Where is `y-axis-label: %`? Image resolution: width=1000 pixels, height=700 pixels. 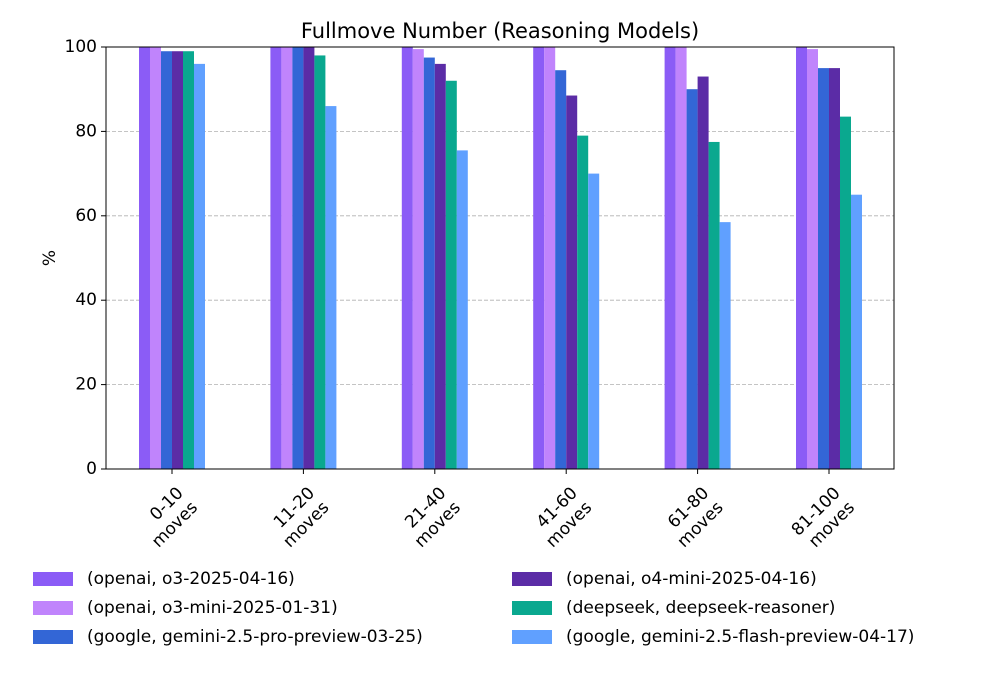
y-axis-label: % is located at coordinates (50, 258).